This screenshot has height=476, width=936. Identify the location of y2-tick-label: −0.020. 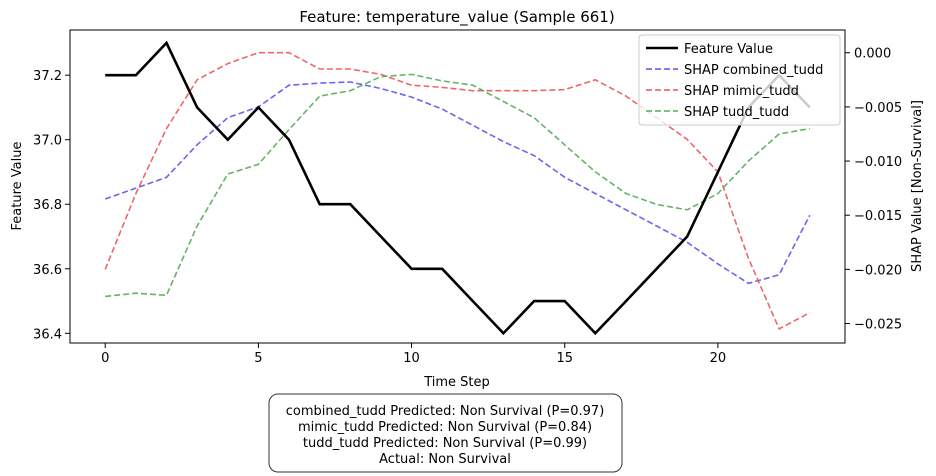
(878, 270).